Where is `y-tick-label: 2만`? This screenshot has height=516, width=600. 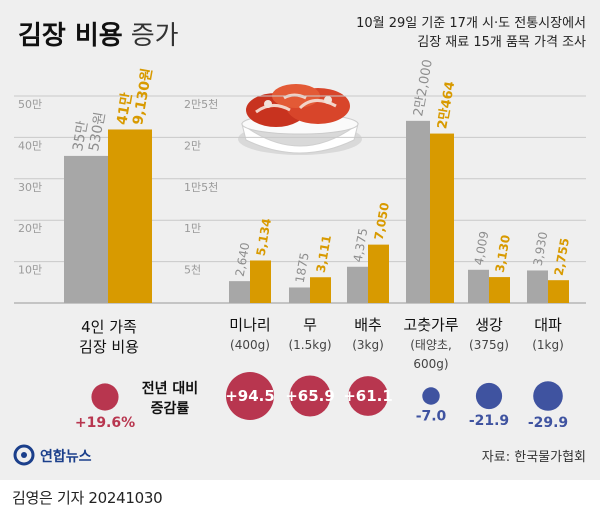
y-tick-label: 2만 is located at coordinates (192, 145).